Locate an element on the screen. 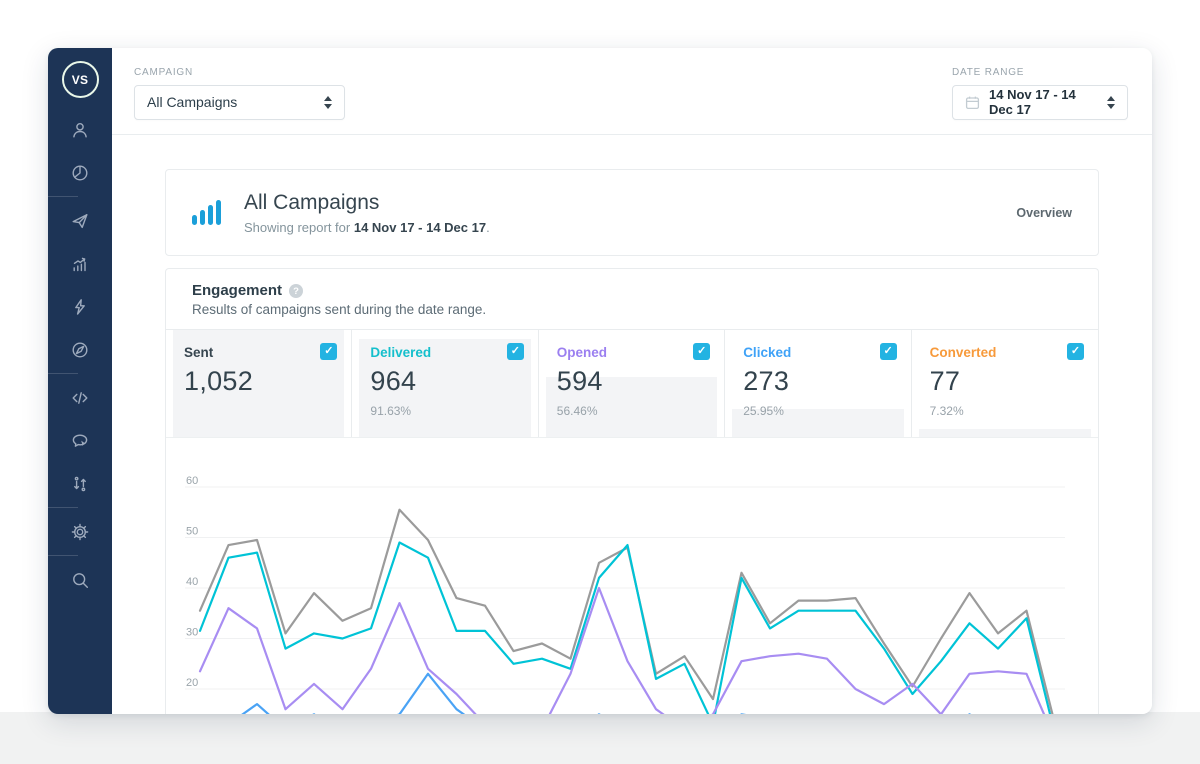 The image size is (1200, 764). report-range-date: 14 Nov 17 - 14 Dec 17 is located at coordinates (420, 227).